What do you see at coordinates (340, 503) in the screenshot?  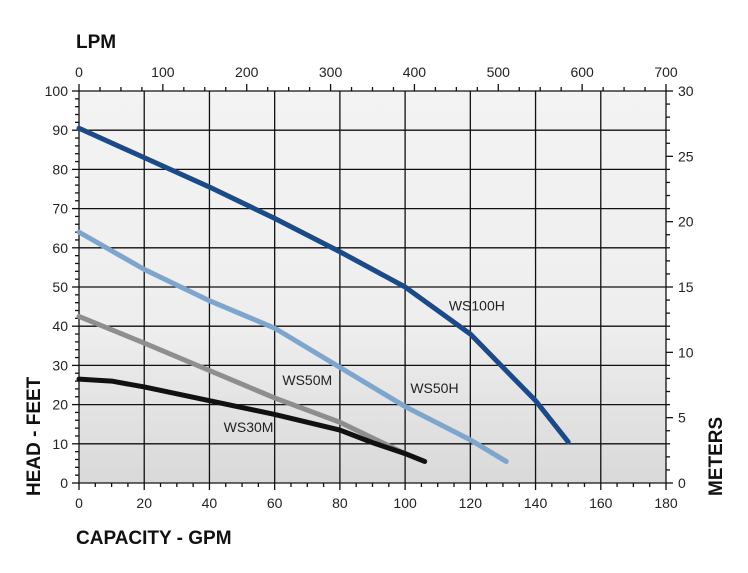 I see `x-tick-label: 80` at bounding box center [340, 503].